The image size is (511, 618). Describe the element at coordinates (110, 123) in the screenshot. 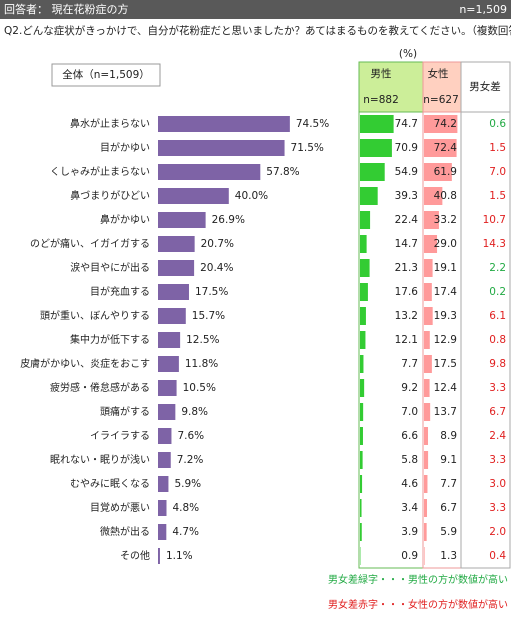

I see `category-label: 鼻水が止まらない` at that location.